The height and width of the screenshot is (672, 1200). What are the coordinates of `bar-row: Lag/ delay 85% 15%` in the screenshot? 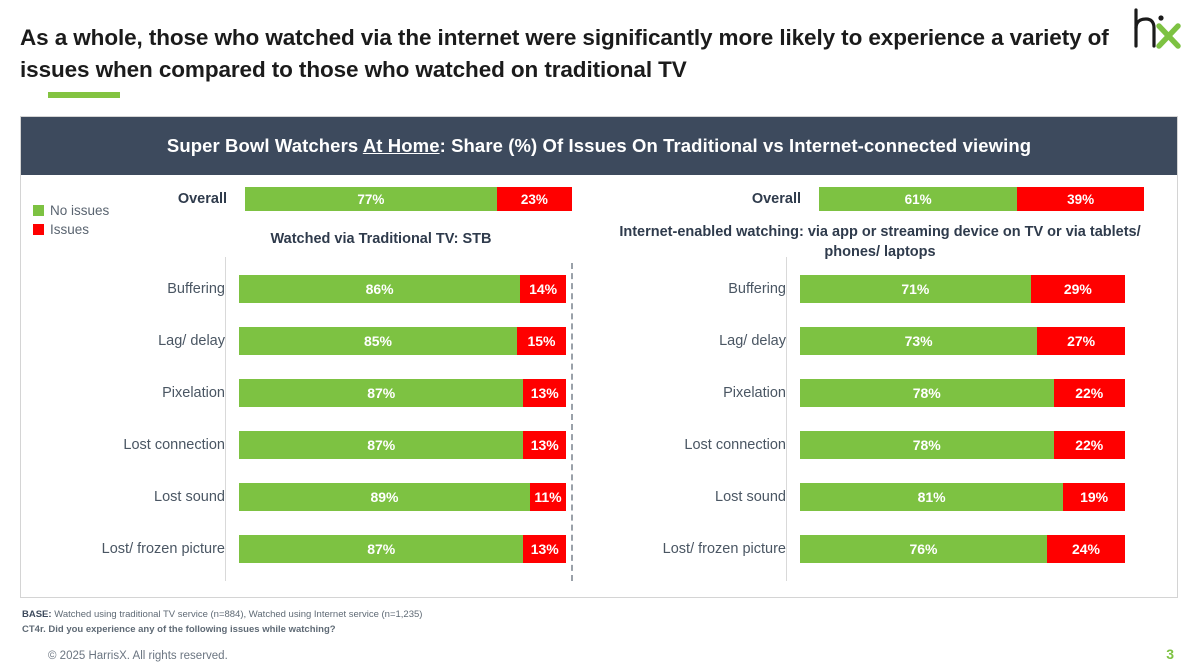 It's located at (297, 341).